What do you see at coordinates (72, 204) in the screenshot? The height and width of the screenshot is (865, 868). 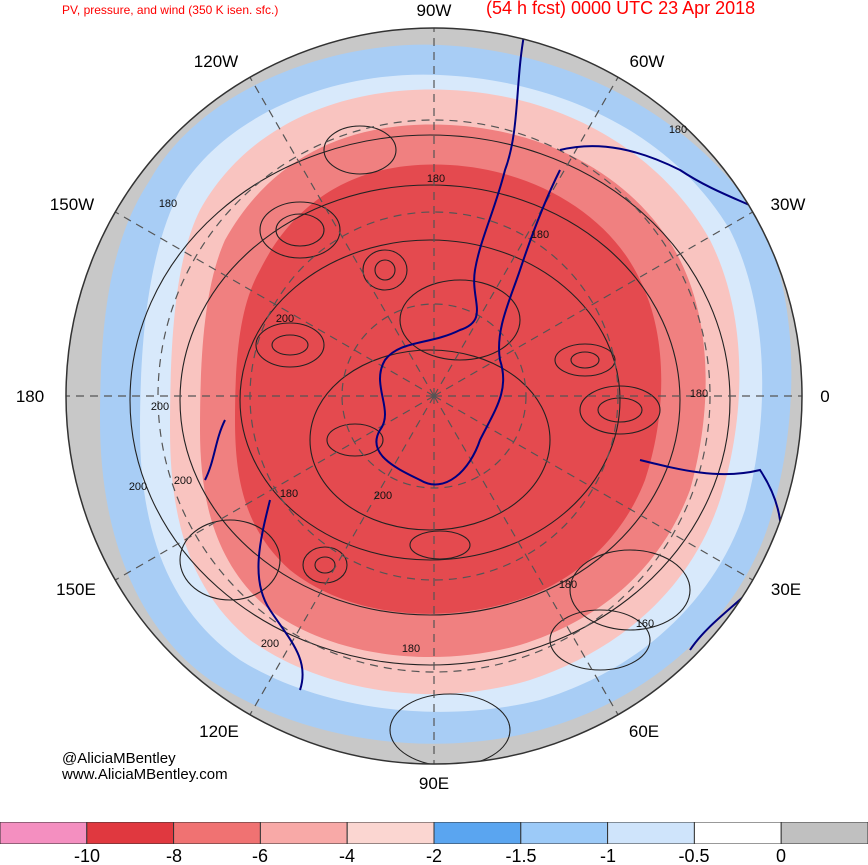 I see `lon-label-150w: 150W` at bounding box center [72, 204].